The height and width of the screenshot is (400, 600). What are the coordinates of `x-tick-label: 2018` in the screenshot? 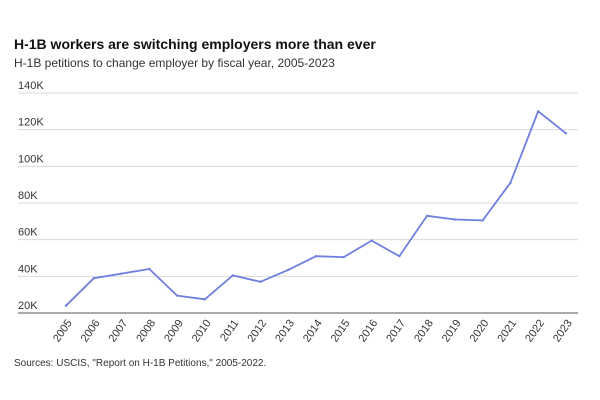 It's located at (424, 331).